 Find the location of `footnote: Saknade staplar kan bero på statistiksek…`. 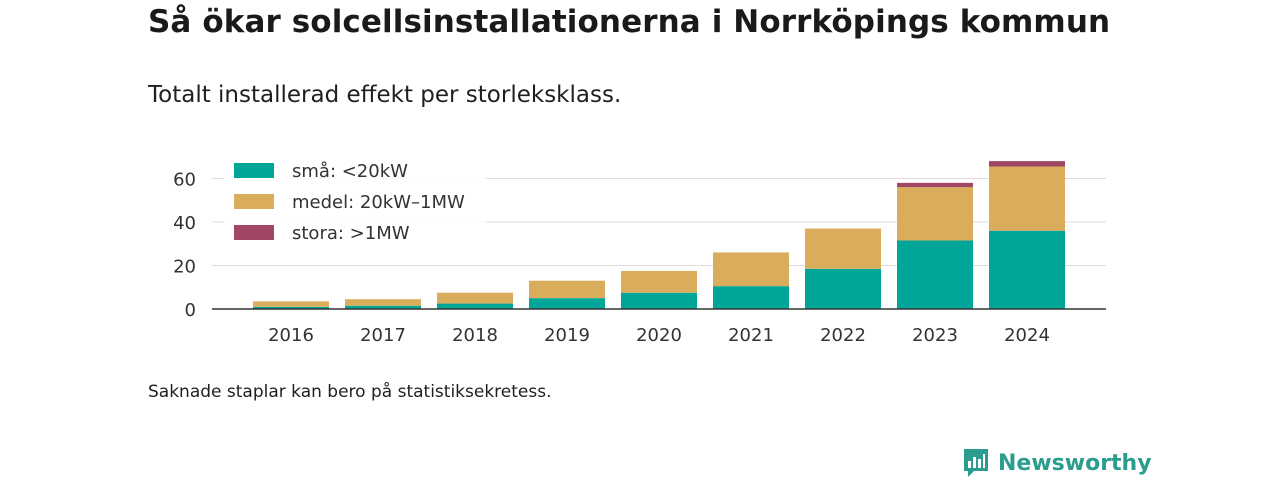

footnote: Saknade staplar kan bero på statistiksek… is located at coordinates (350, 392).